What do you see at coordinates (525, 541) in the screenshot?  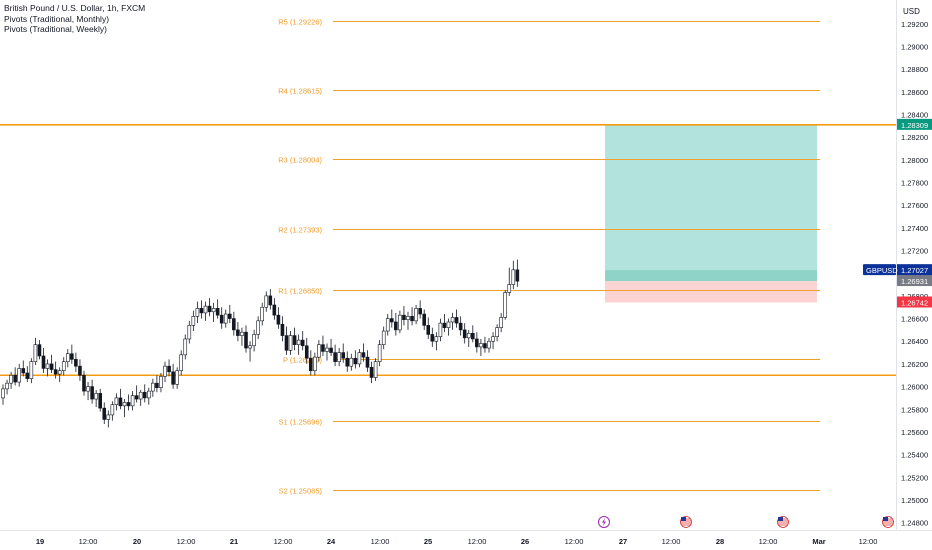 I see `time-tick-label: 26` at bounding box center [525, 541].